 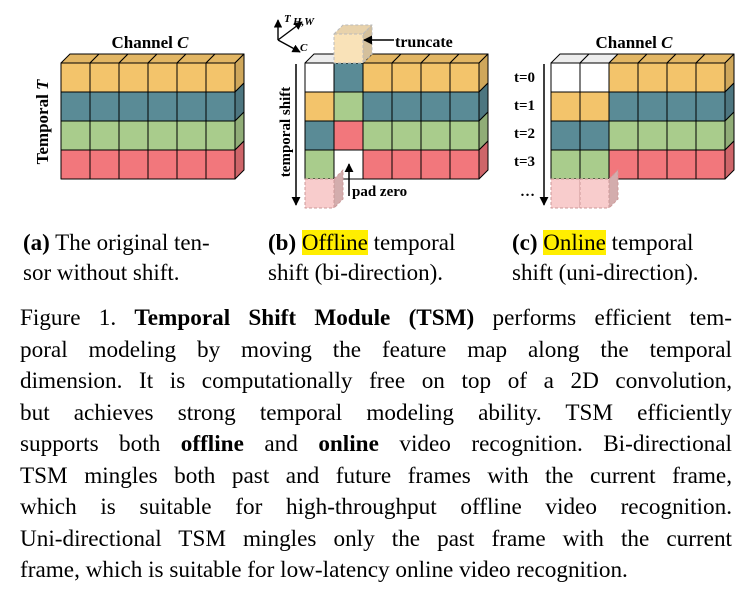 What do you see at coordinates (634, 42) in the screenshot?
I see `channel-label-c: Channel C` at bounding box center [634, 42].